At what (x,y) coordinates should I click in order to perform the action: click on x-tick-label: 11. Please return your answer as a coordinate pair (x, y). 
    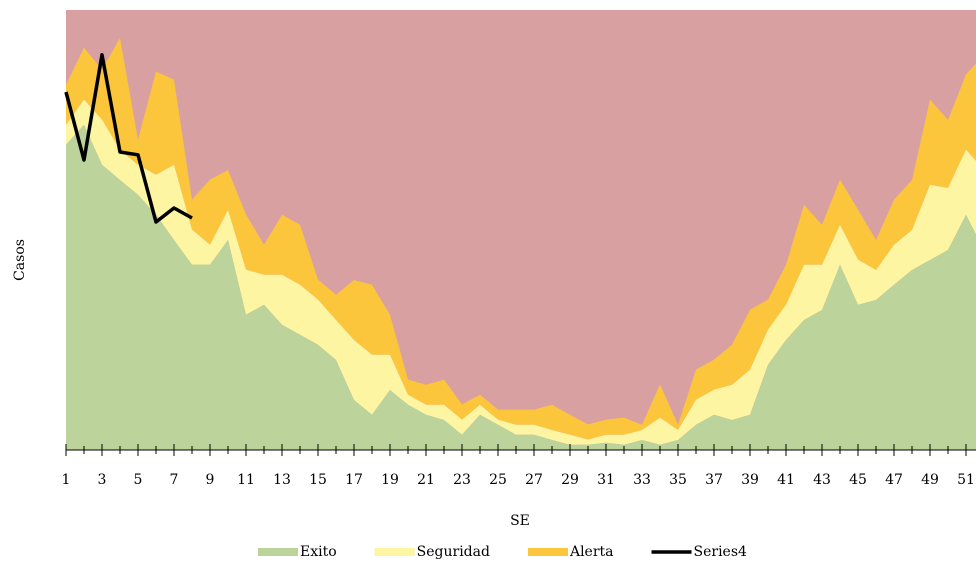
    Looking at the image, I should click on (246, 480).